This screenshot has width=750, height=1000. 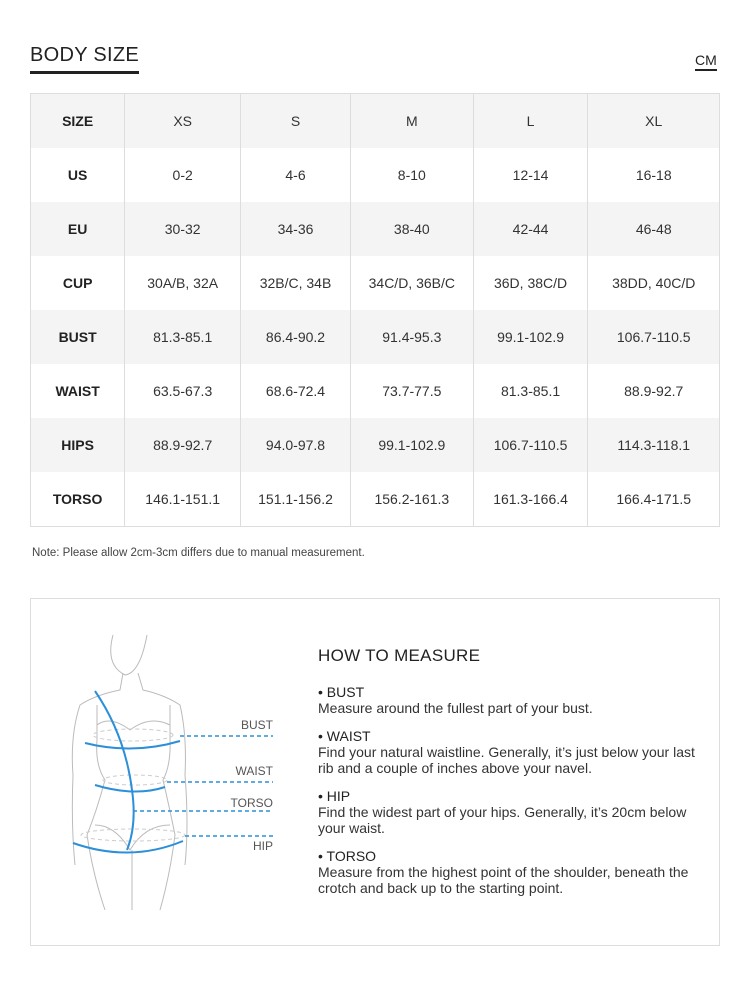 I want to click on table-cell: 166.4-171.5, so click(x=653, y=499).